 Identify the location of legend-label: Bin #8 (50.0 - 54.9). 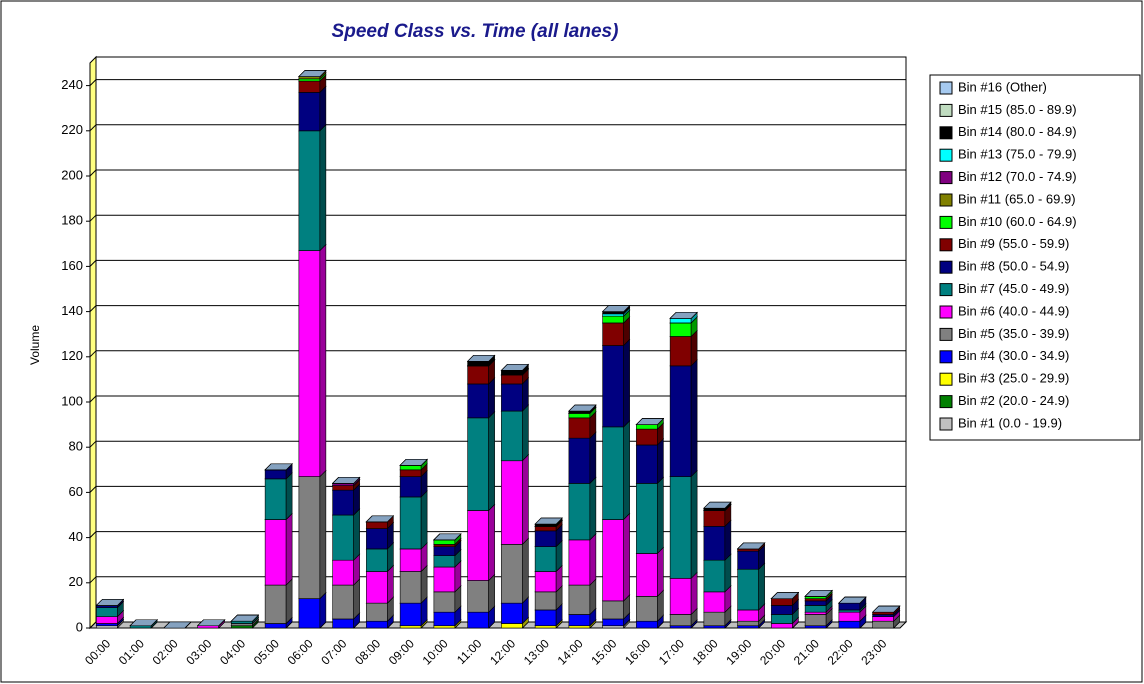
(1013, 266).